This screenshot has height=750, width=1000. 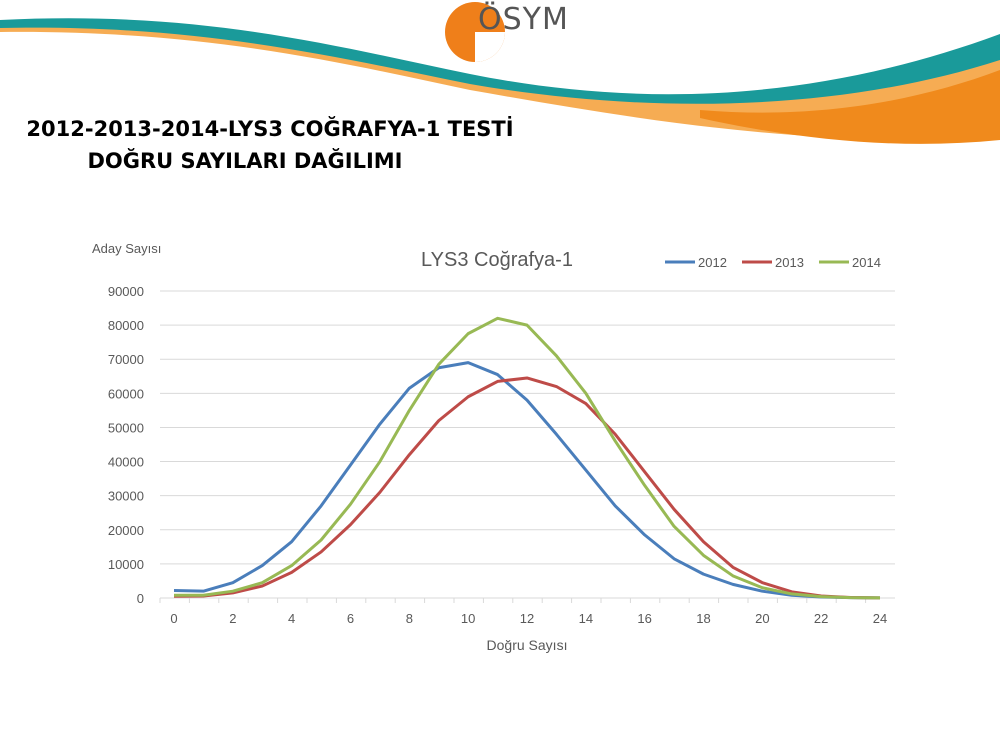 What do you see at coordinates (126, 496) in the screenshot?
I see `y-tick-label: 30000` at bounding box center [126, 496].